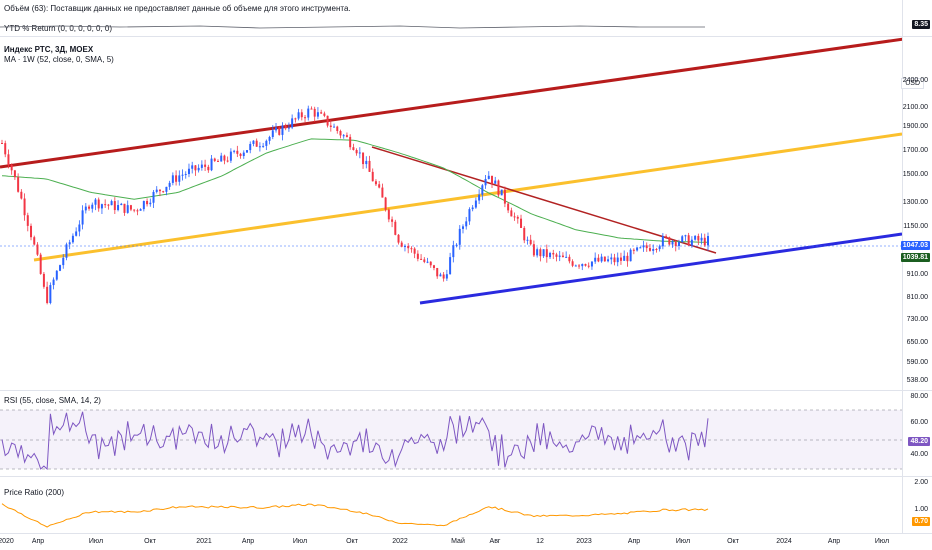  I want to click on rsi-line, so click(355, 441).